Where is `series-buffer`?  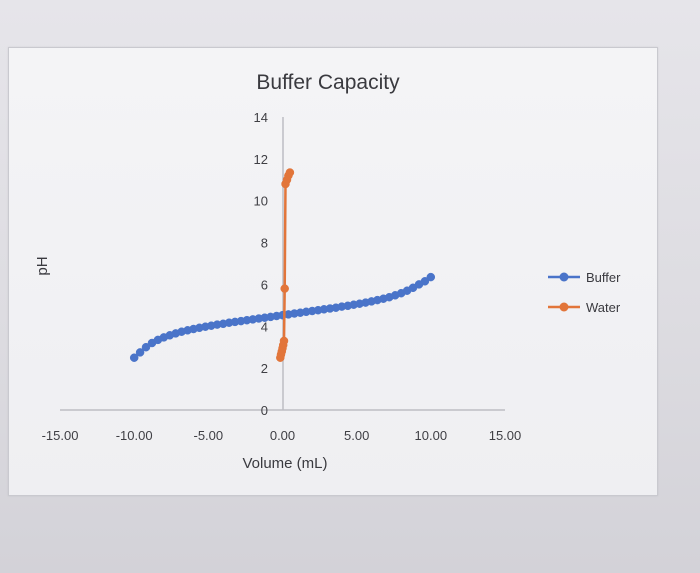
series-buffer is located at coordinates (282, 317).